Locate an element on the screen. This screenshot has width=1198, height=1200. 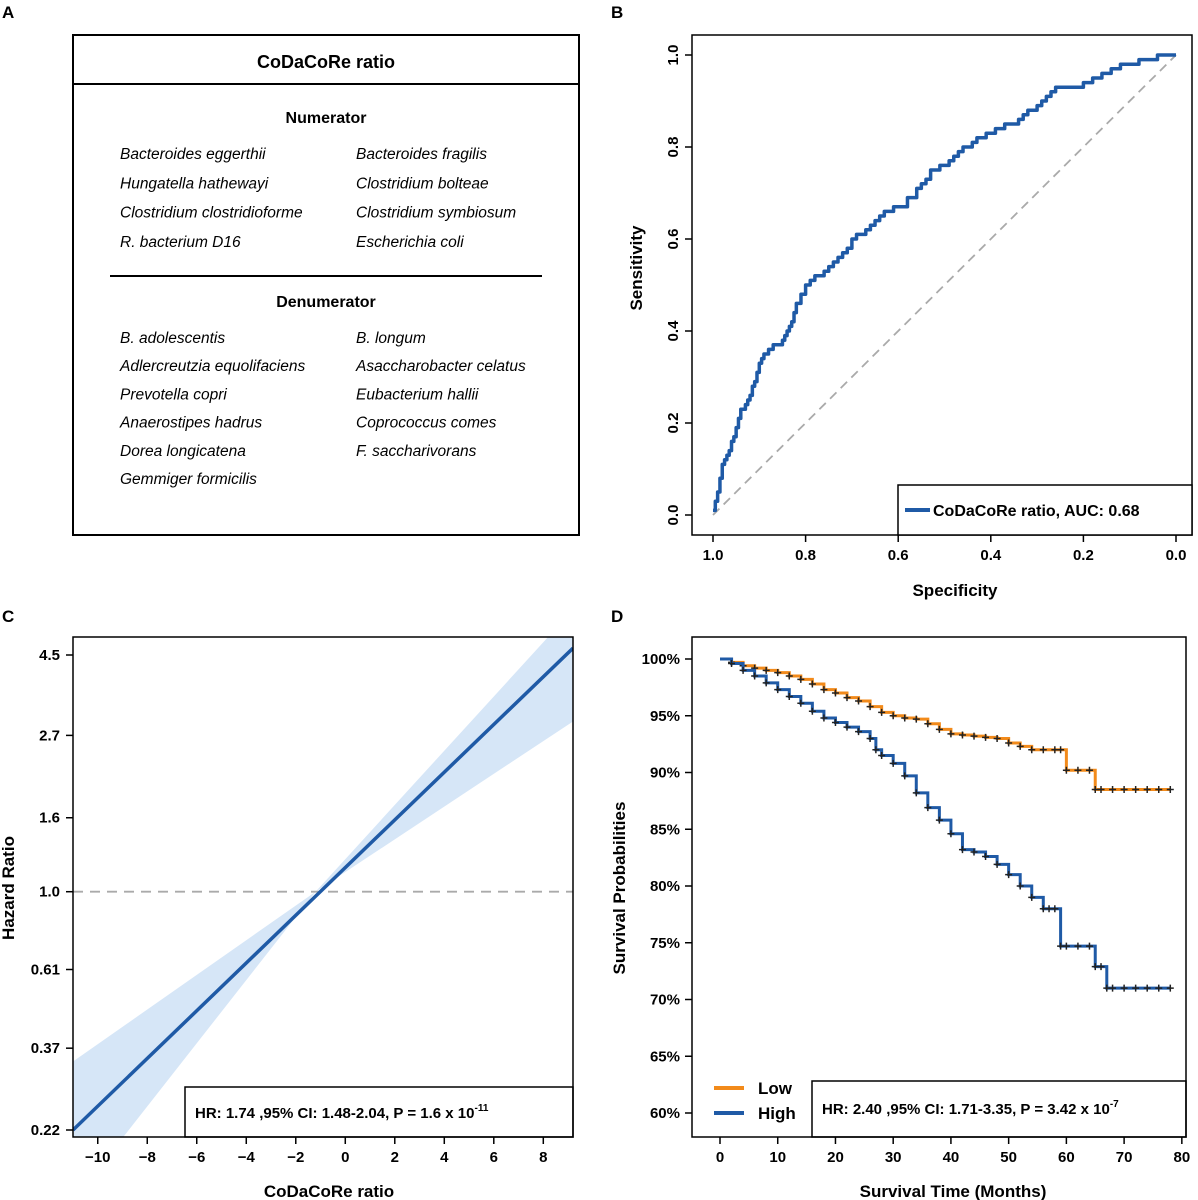
survival-xtick-label: 20 is located at coordinates (835, 1157).